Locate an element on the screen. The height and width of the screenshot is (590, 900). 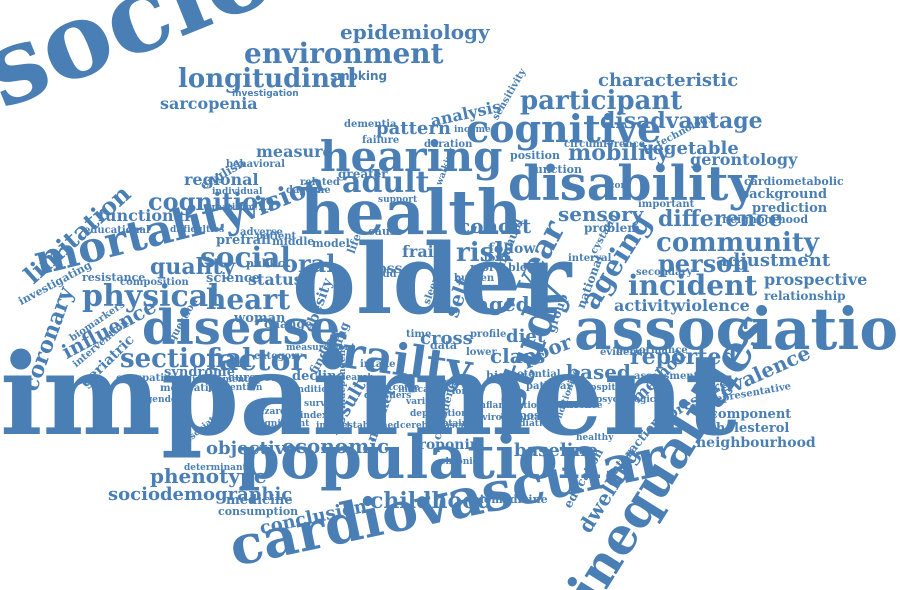
word: activity is located at coordinates (647, 306).